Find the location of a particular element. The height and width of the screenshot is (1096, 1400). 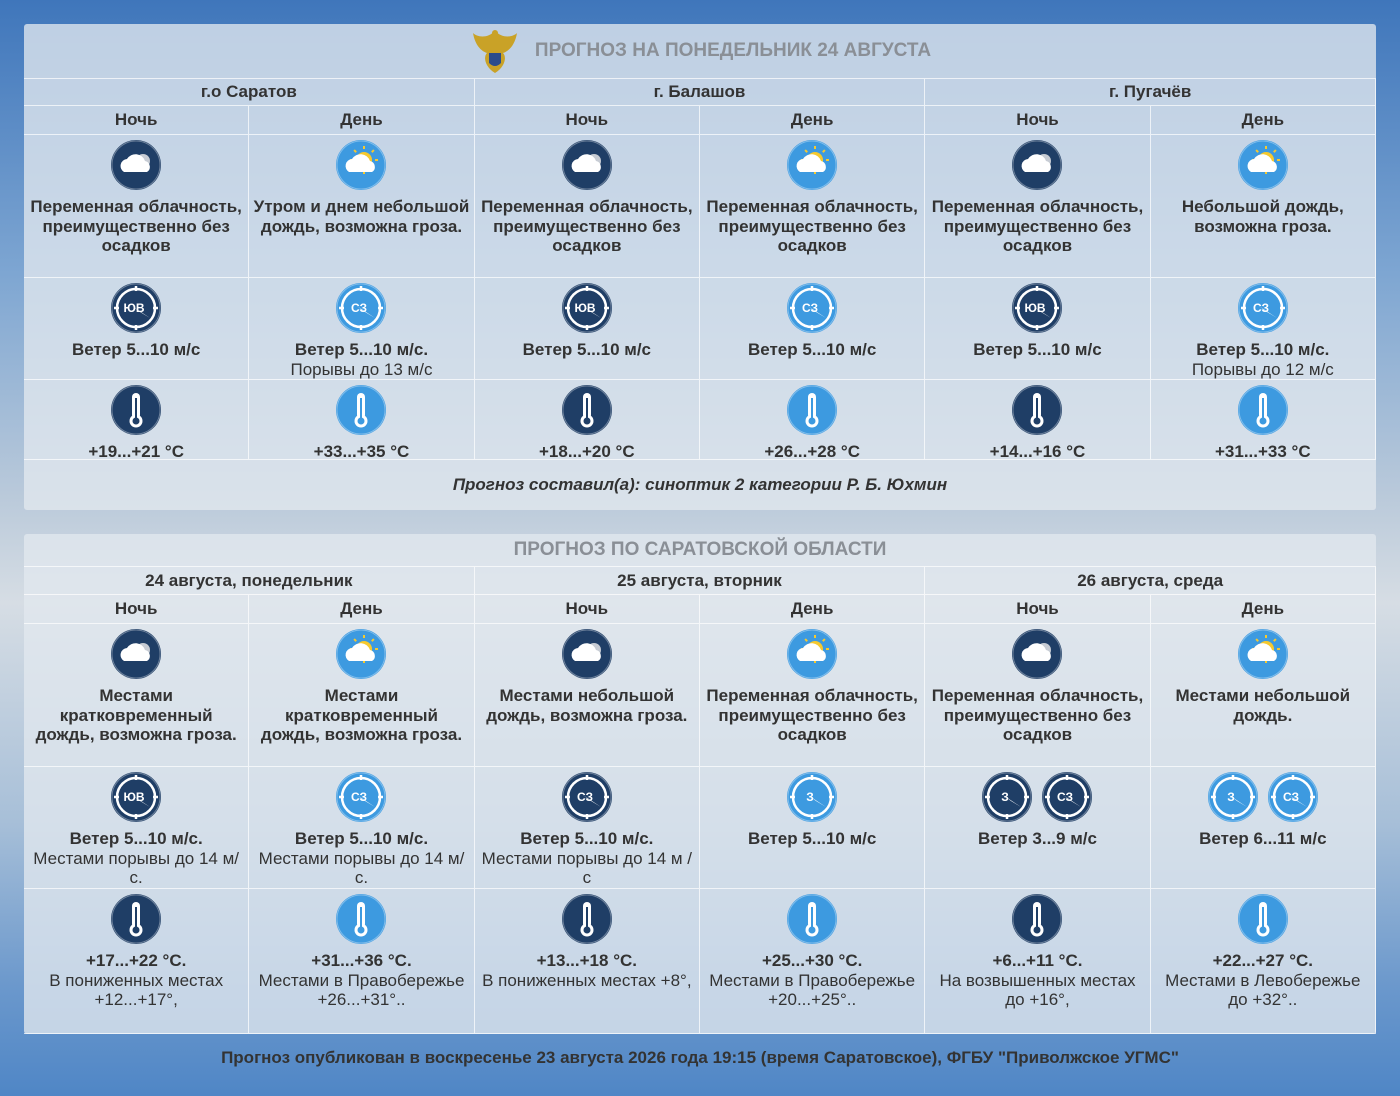

wind-cell: ЮВ Ветер 5...10 м/с is located at coordinates (137, 329).